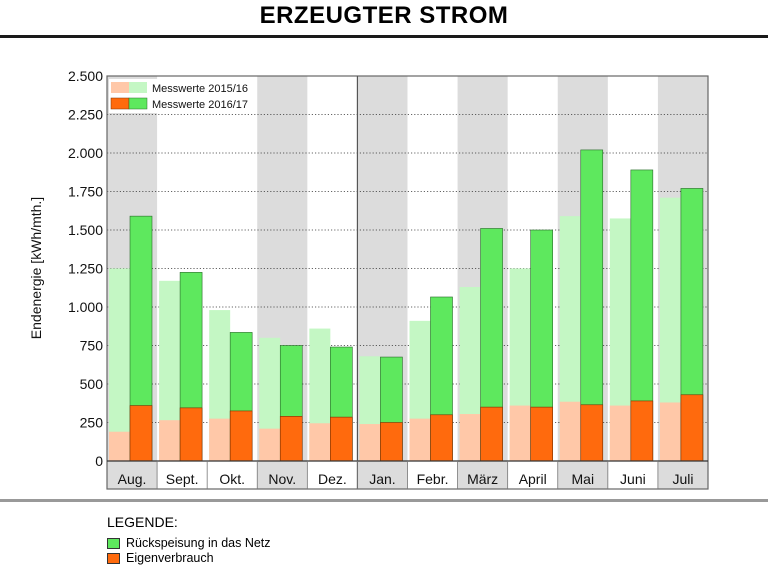  I want to click on y-tick-label: 2.500, so click(85, 76).